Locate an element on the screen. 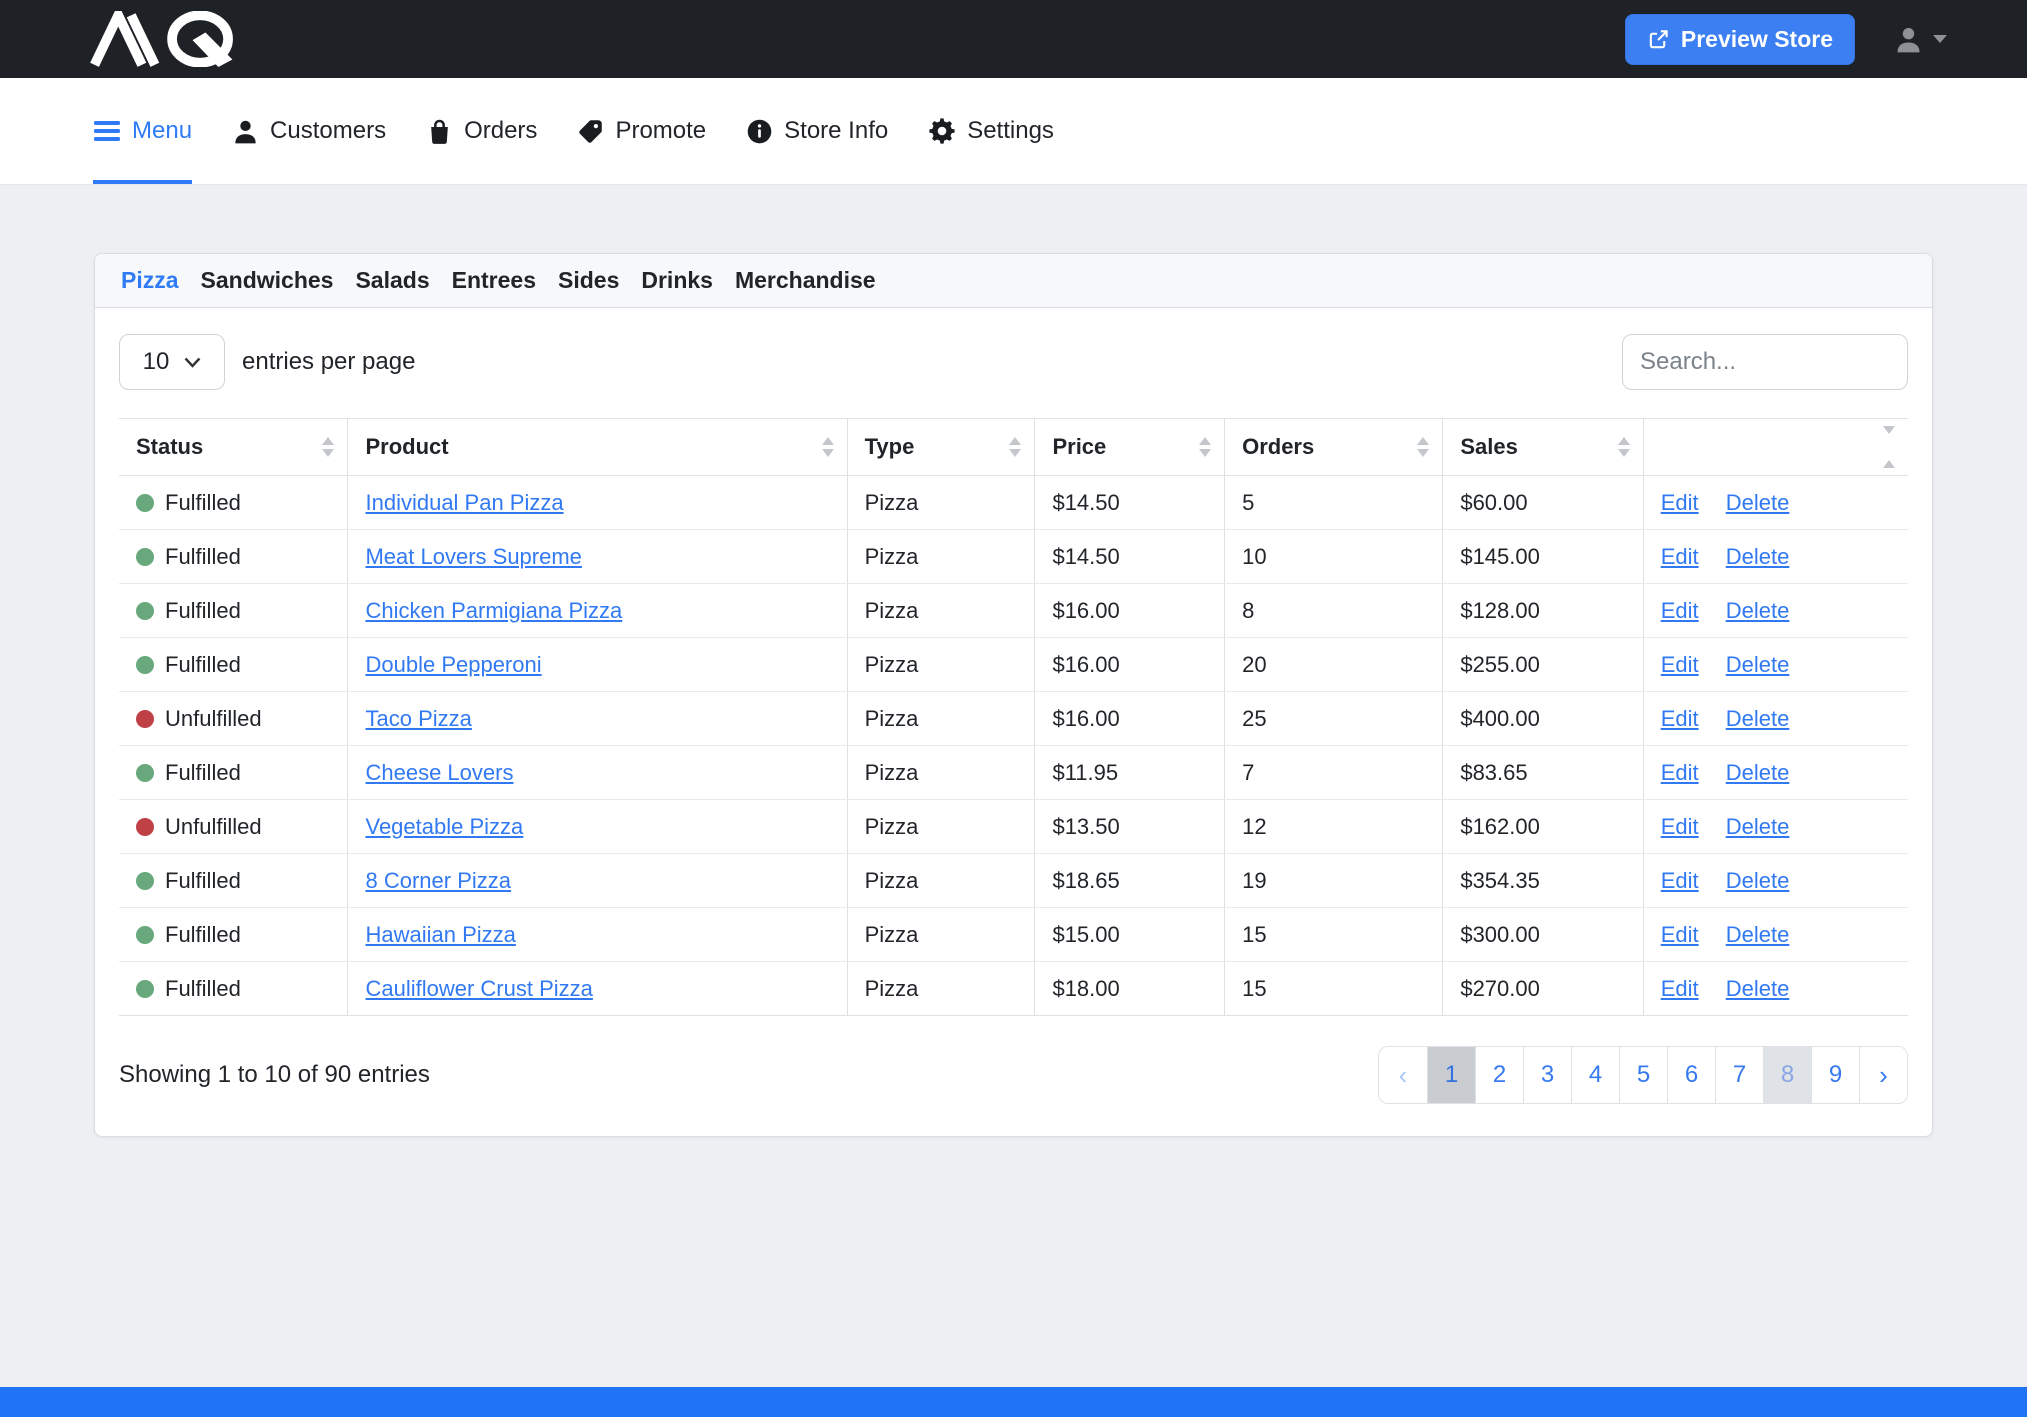 The width and height of the screenshot is (2027, 1417). column-header-orders: Orders is located at coordinates (1333, 447).